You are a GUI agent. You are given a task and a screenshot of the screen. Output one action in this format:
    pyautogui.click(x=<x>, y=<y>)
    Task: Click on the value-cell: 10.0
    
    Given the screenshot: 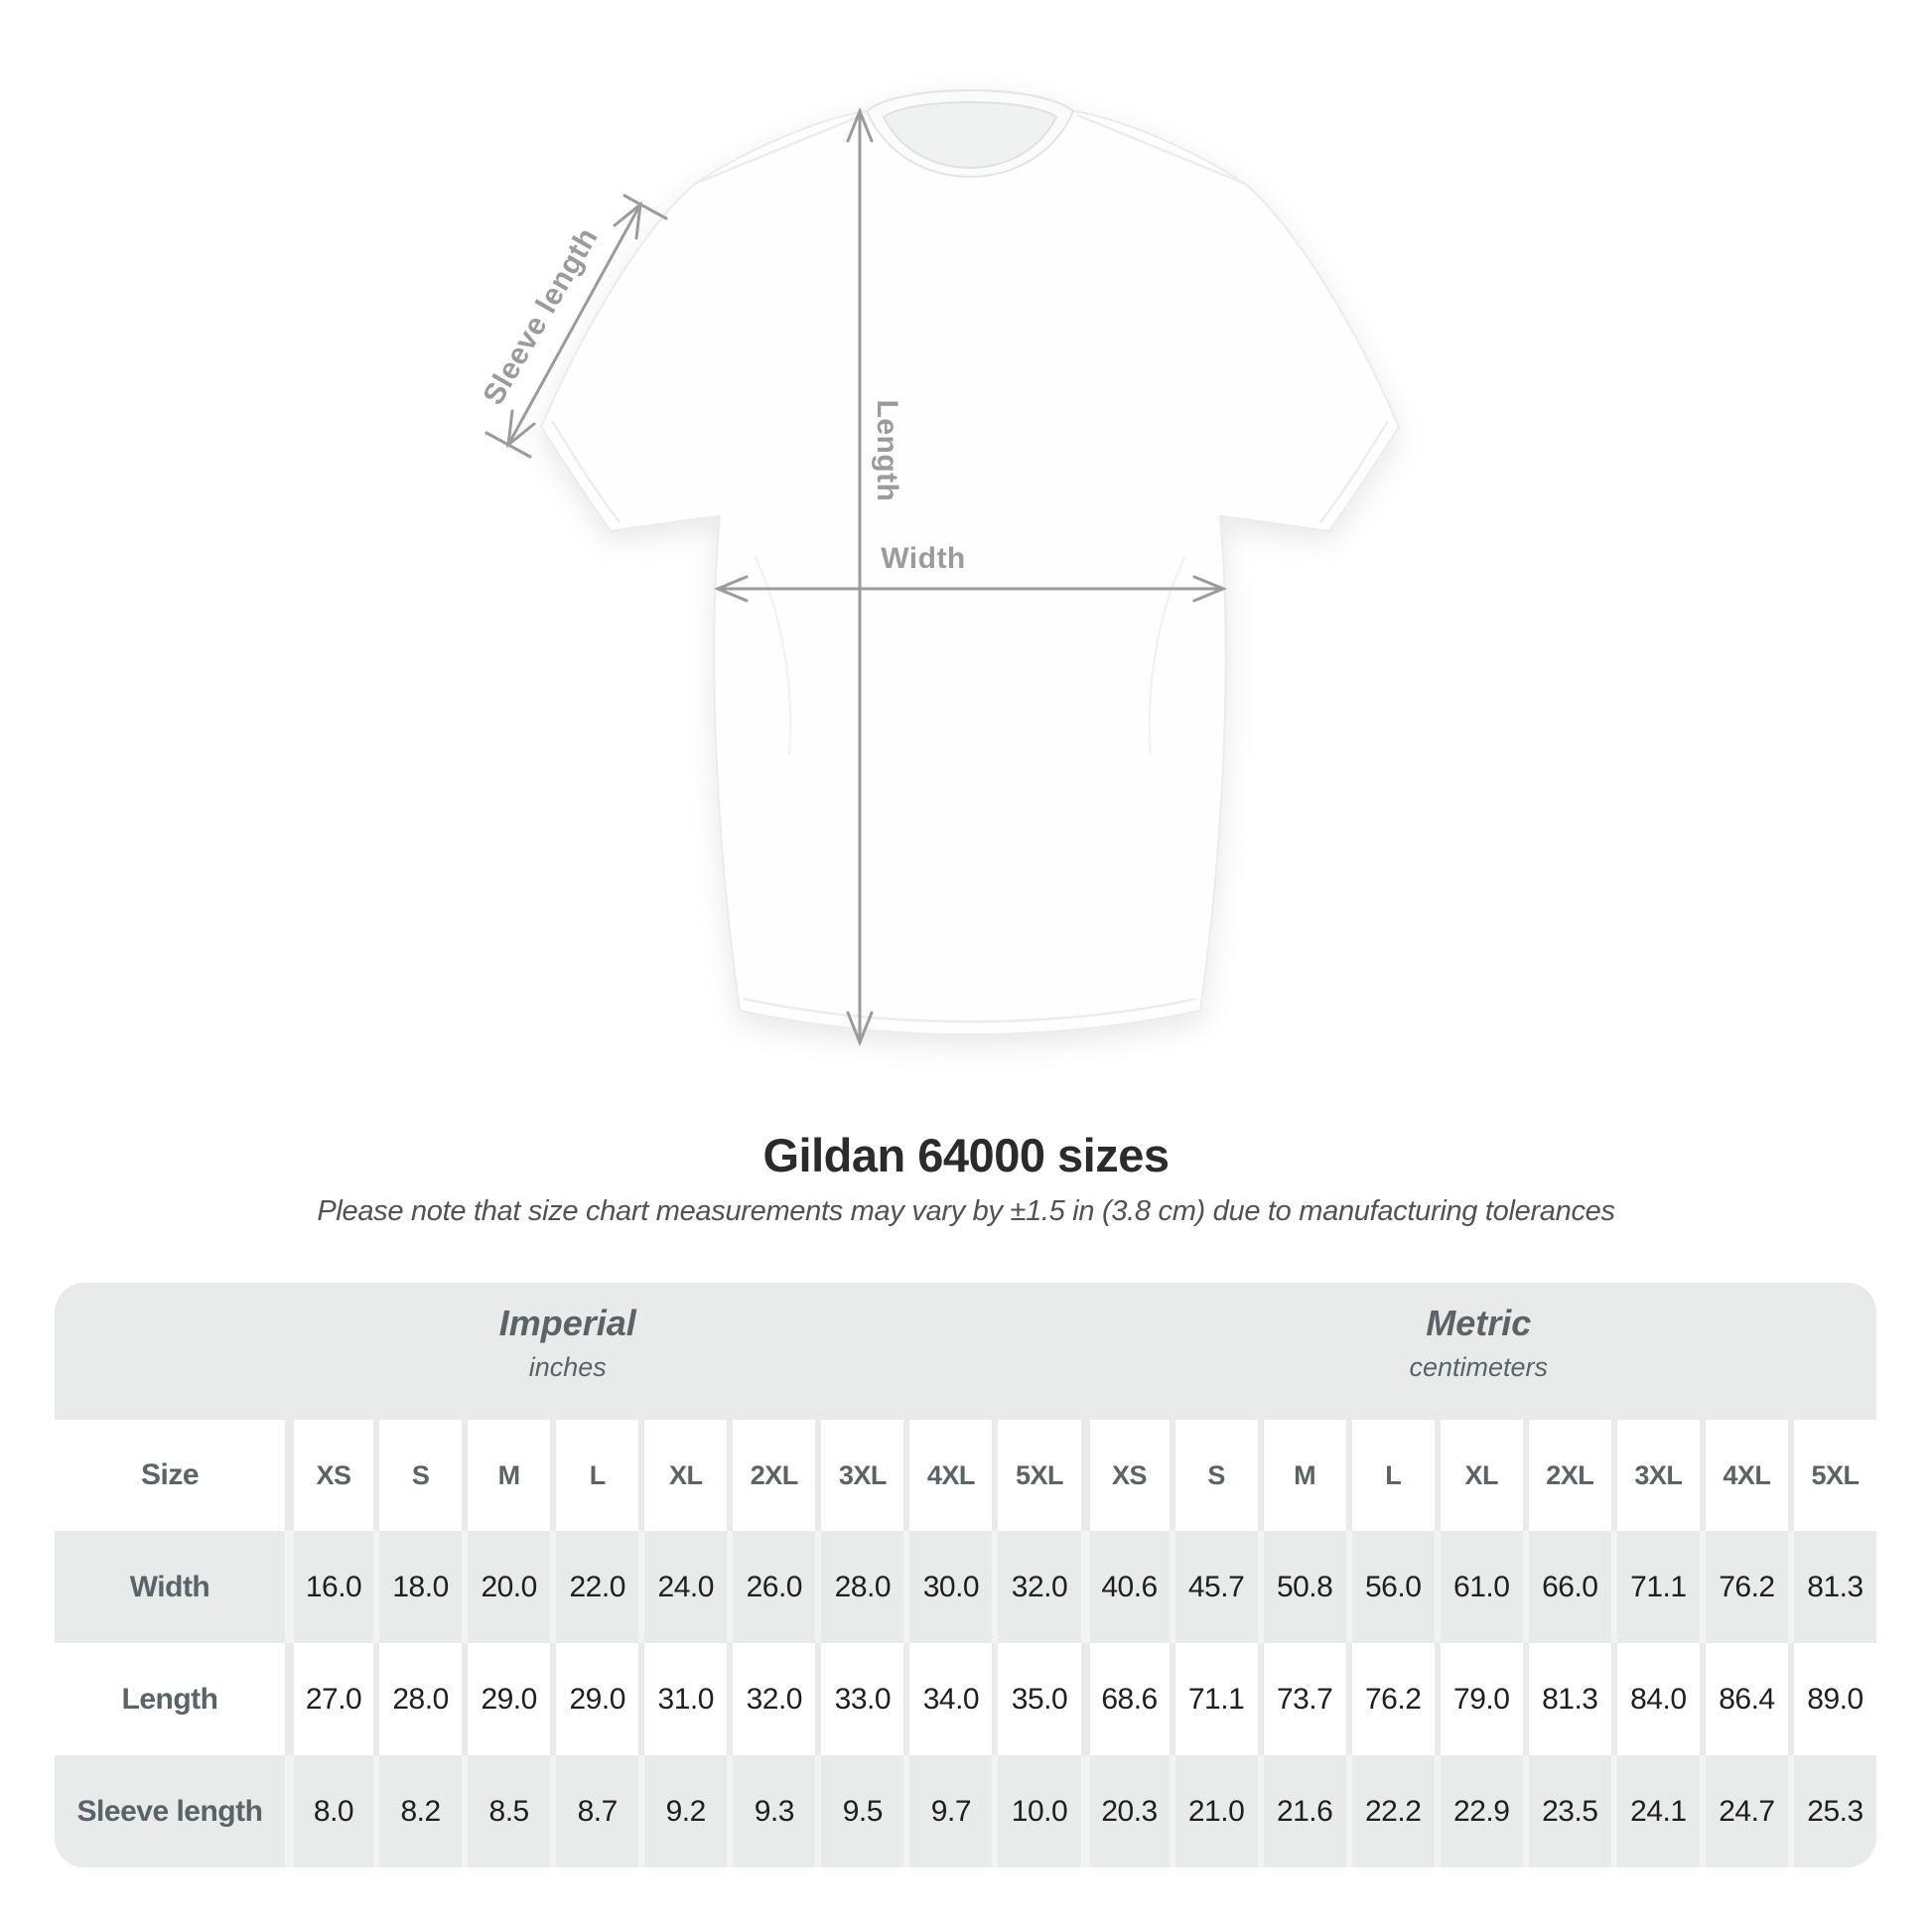 What is the action you would take?
    pyautogui.click(x=1037, y=1811)
    